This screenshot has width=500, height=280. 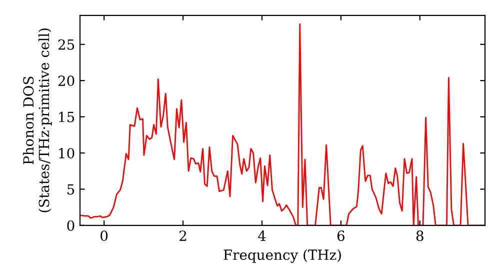 I want to click on x-axis-title: Frequency (THz), so click(x=282, y=256).